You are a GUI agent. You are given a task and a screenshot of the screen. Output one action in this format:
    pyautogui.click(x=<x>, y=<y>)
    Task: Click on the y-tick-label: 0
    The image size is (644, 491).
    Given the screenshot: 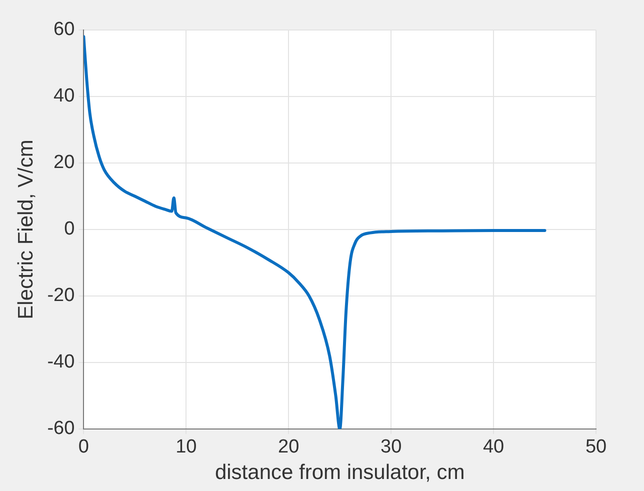 What is the action you would take?
    pyautogui.click(x=69, y=229)
    